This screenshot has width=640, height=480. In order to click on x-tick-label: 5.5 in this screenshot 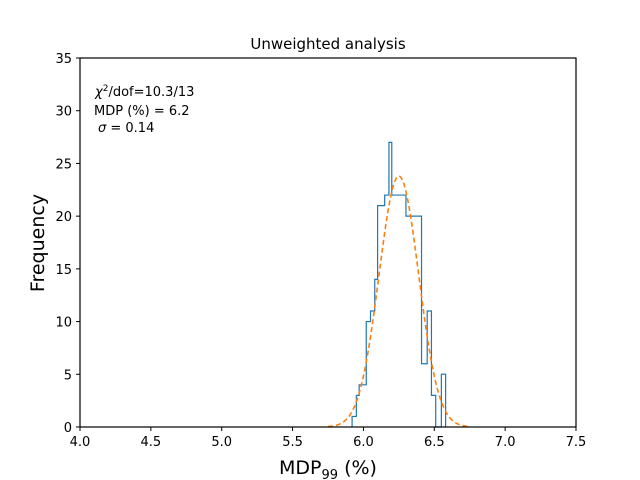, I will do `click(292, 442)`.